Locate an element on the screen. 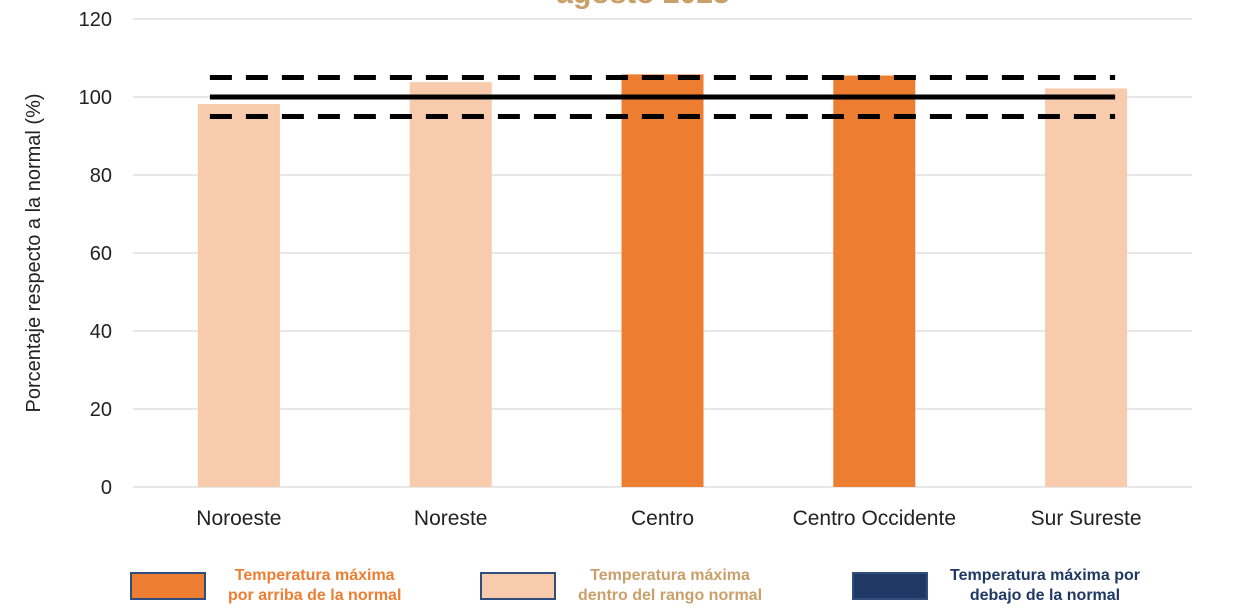 Image resolution: width=1247 pixels, height=609 pixels. chart-title: agosto 2025 is located at coordinates (642, 5).